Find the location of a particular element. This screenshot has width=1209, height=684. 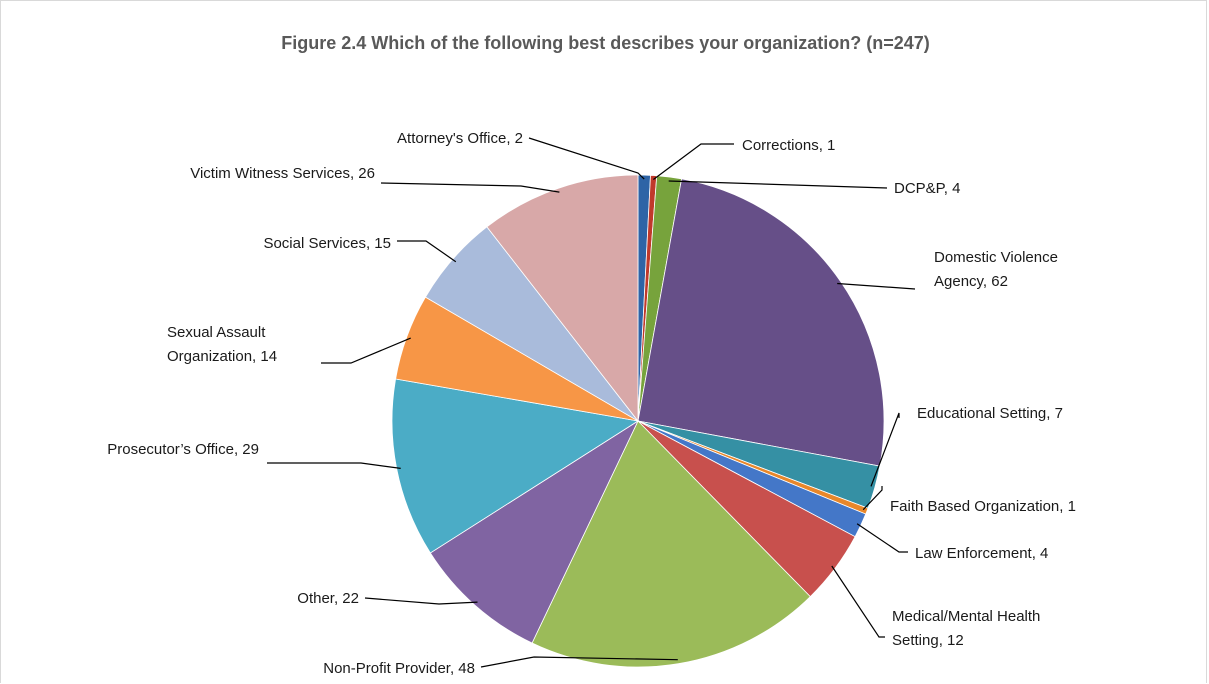

data-label-line: Law Enforcement, 4 is located at coordinates (981, 553).